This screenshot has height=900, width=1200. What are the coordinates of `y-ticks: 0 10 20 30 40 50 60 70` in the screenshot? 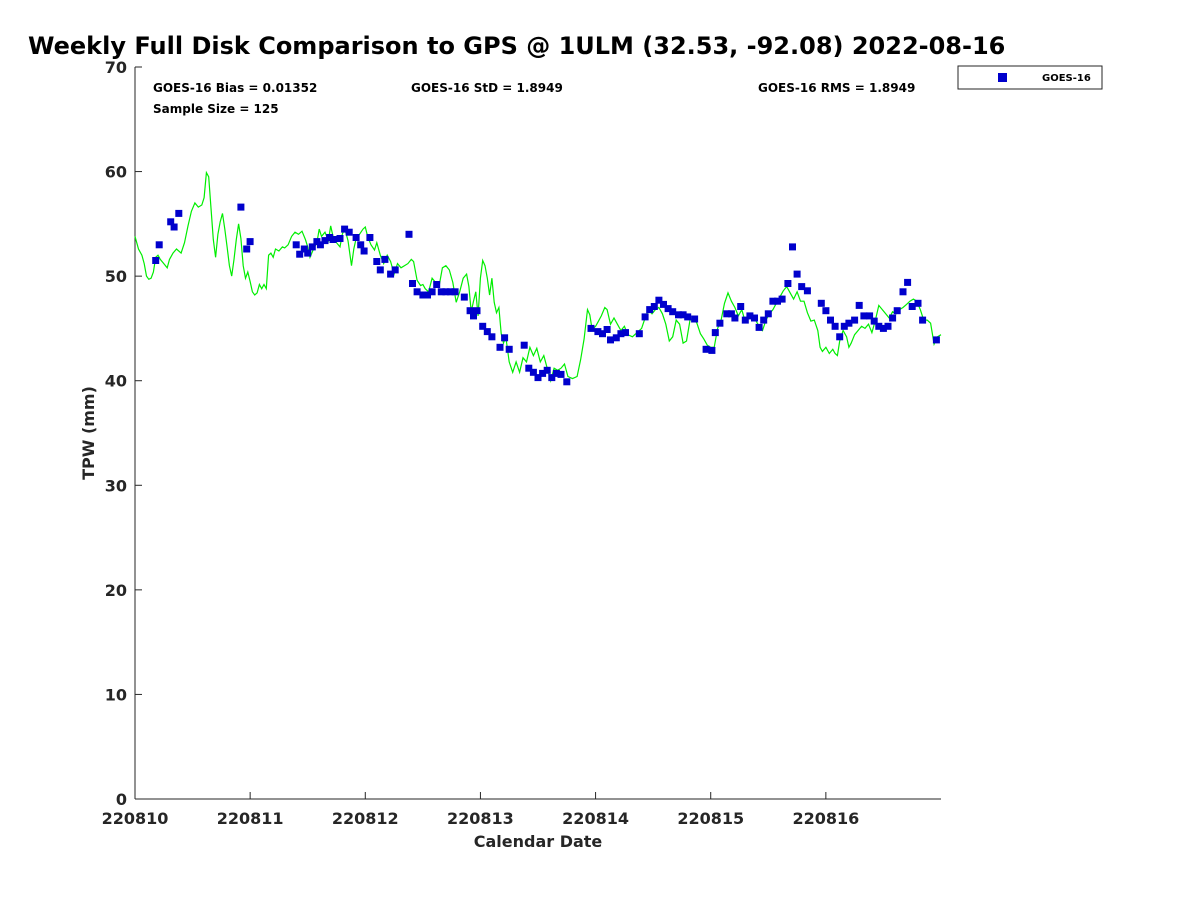 It's located at (123, 433).